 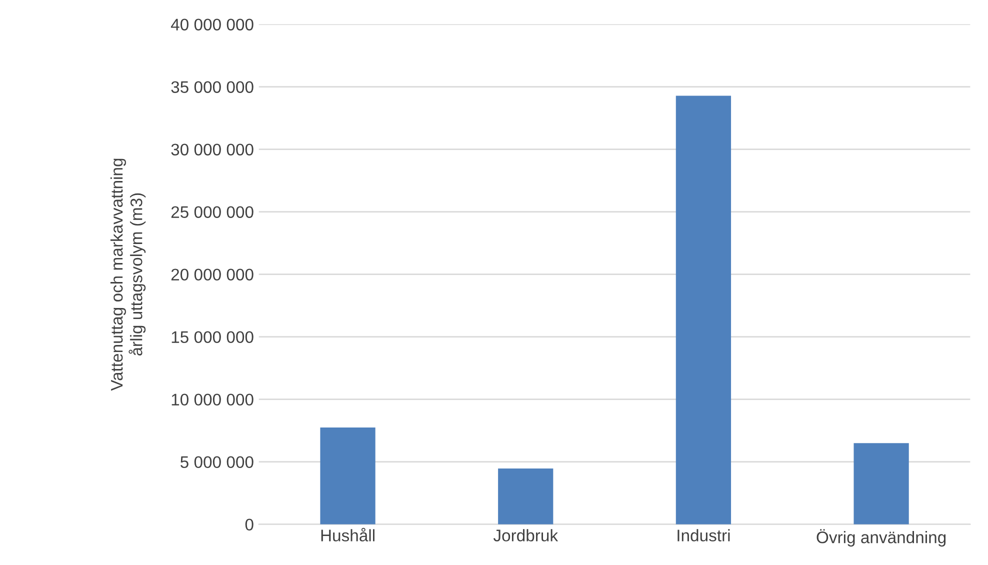 I want to click on y-tick-label: 15 000 000, so click(x=213, y=337).